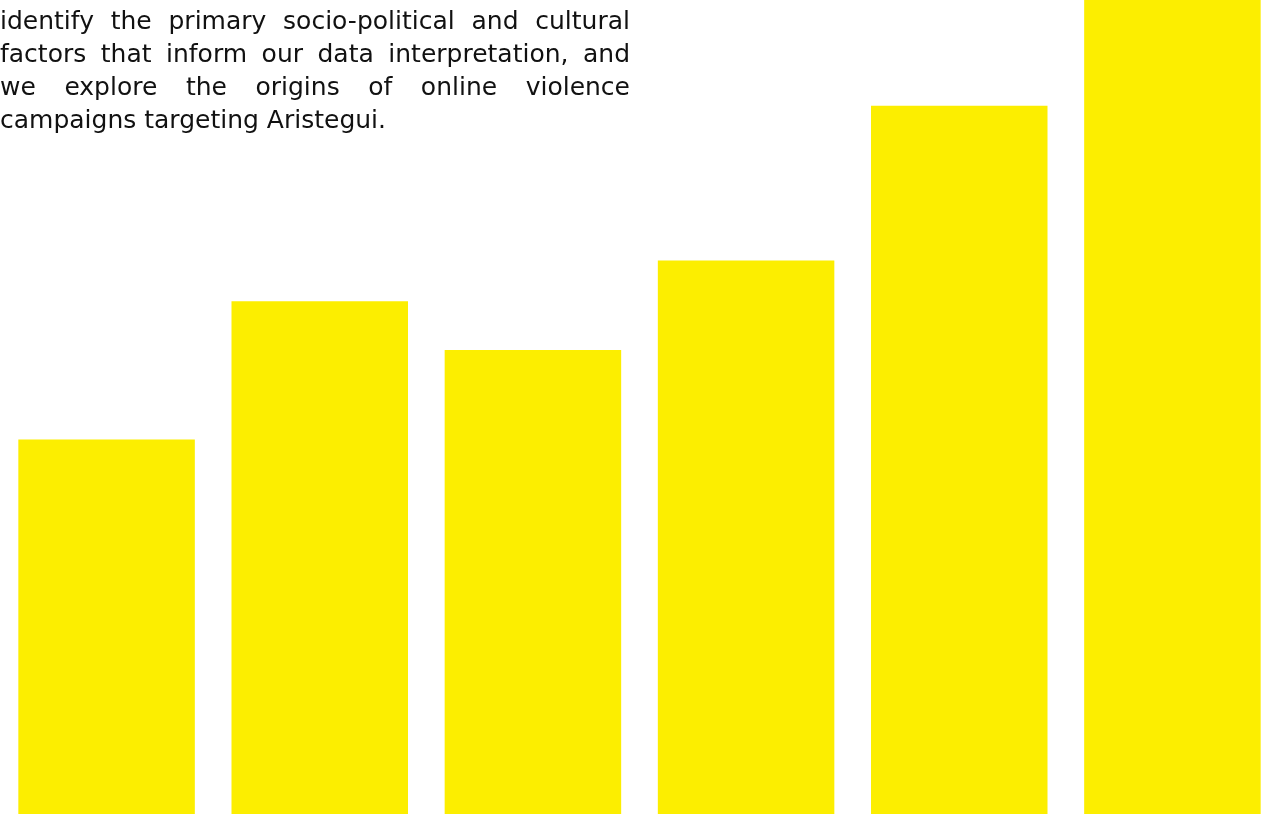 The image size is (1279, 814). I want to click on annotation: identify the primary socio-political and cultural factors that inform our data interpretation, and we explore the origins of online violence campaigns targeting Aristegui., so click(315, 70).